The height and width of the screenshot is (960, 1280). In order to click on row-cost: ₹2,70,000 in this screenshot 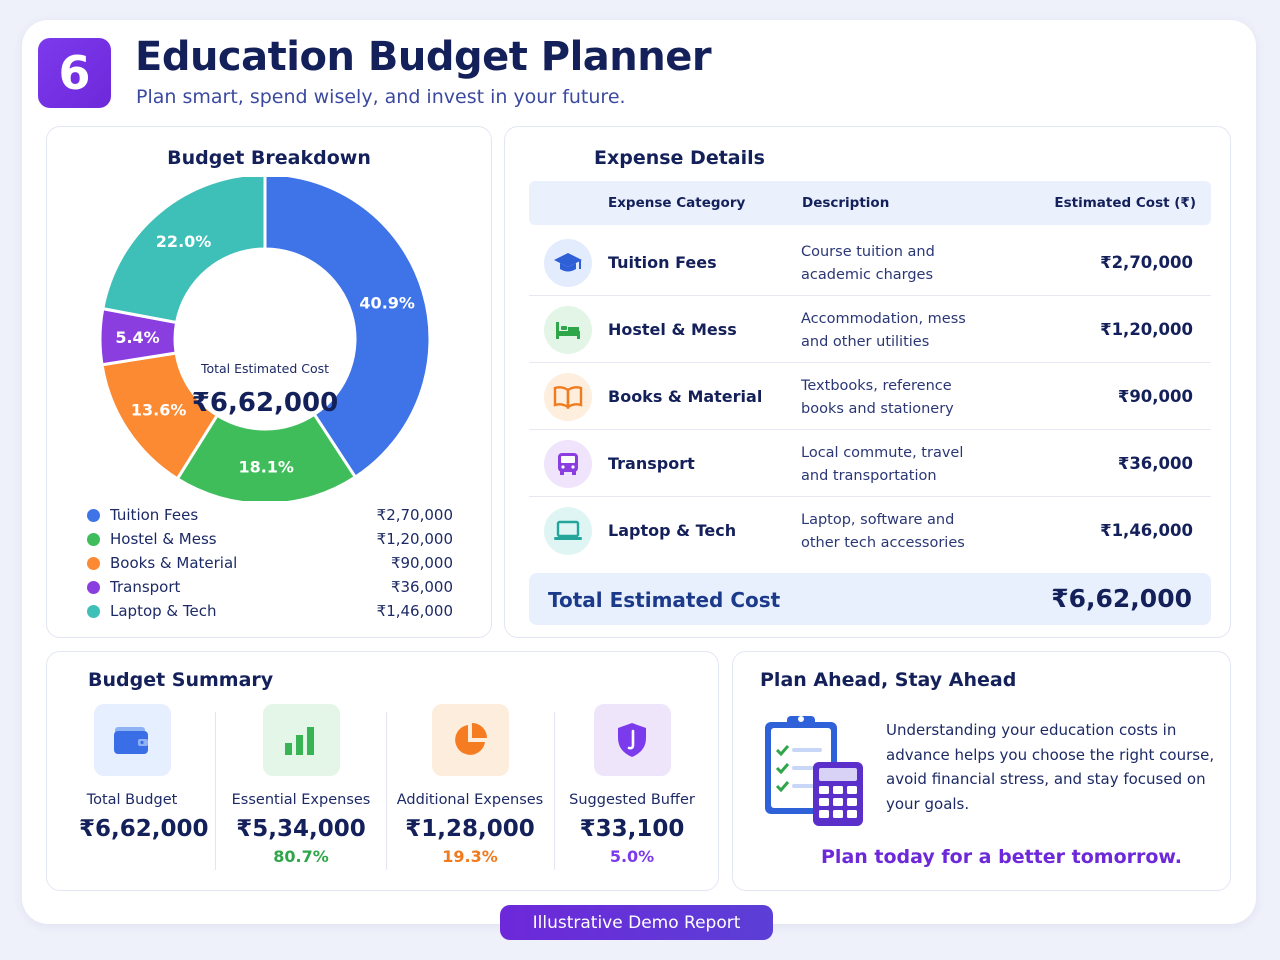, I will do `click(1146, 262)`.